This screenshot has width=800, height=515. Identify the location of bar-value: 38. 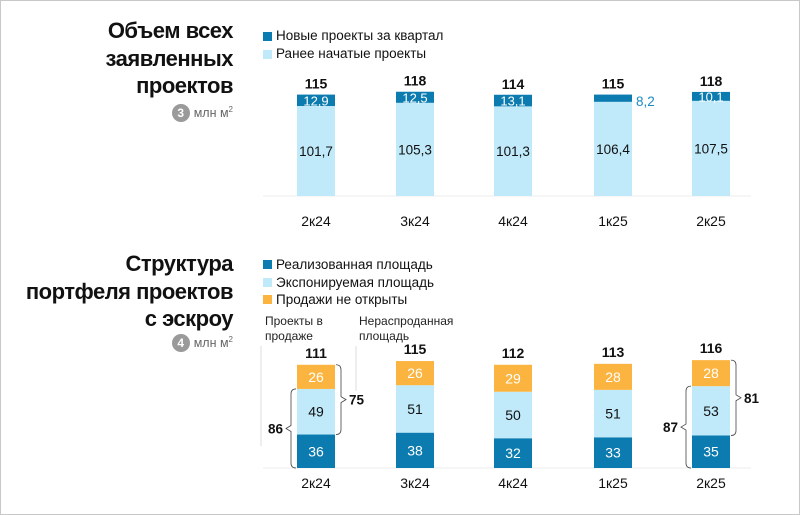
(415, 450).